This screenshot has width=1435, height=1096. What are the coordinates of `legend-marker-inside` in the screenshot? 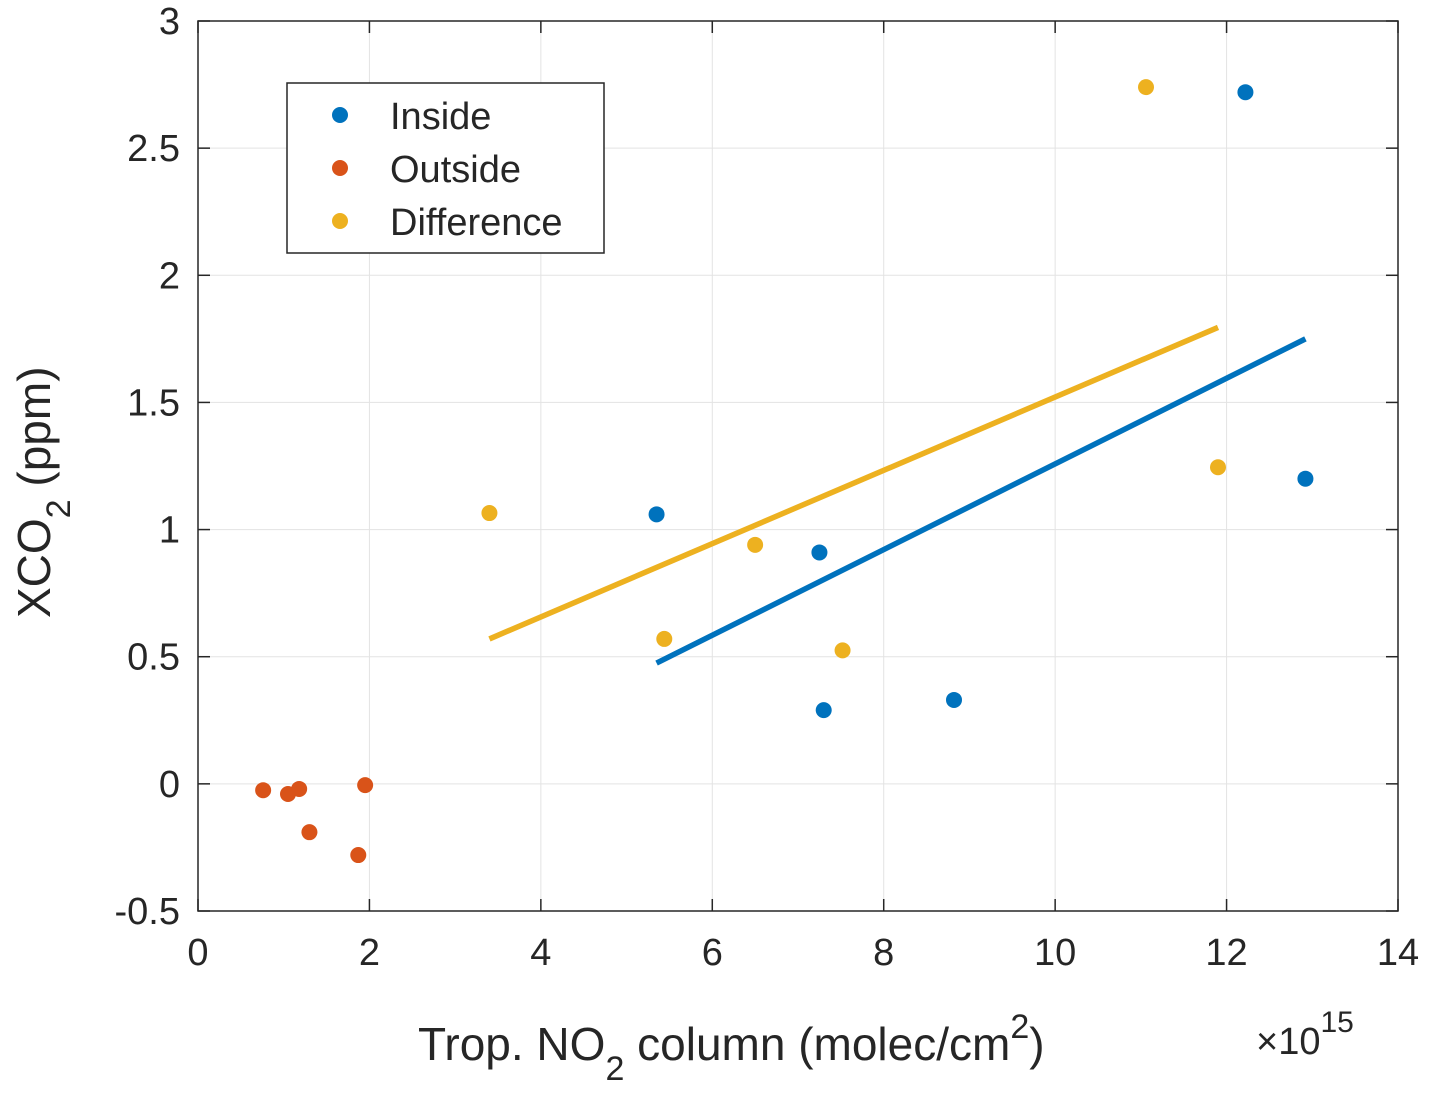 It's located at (340, 115).